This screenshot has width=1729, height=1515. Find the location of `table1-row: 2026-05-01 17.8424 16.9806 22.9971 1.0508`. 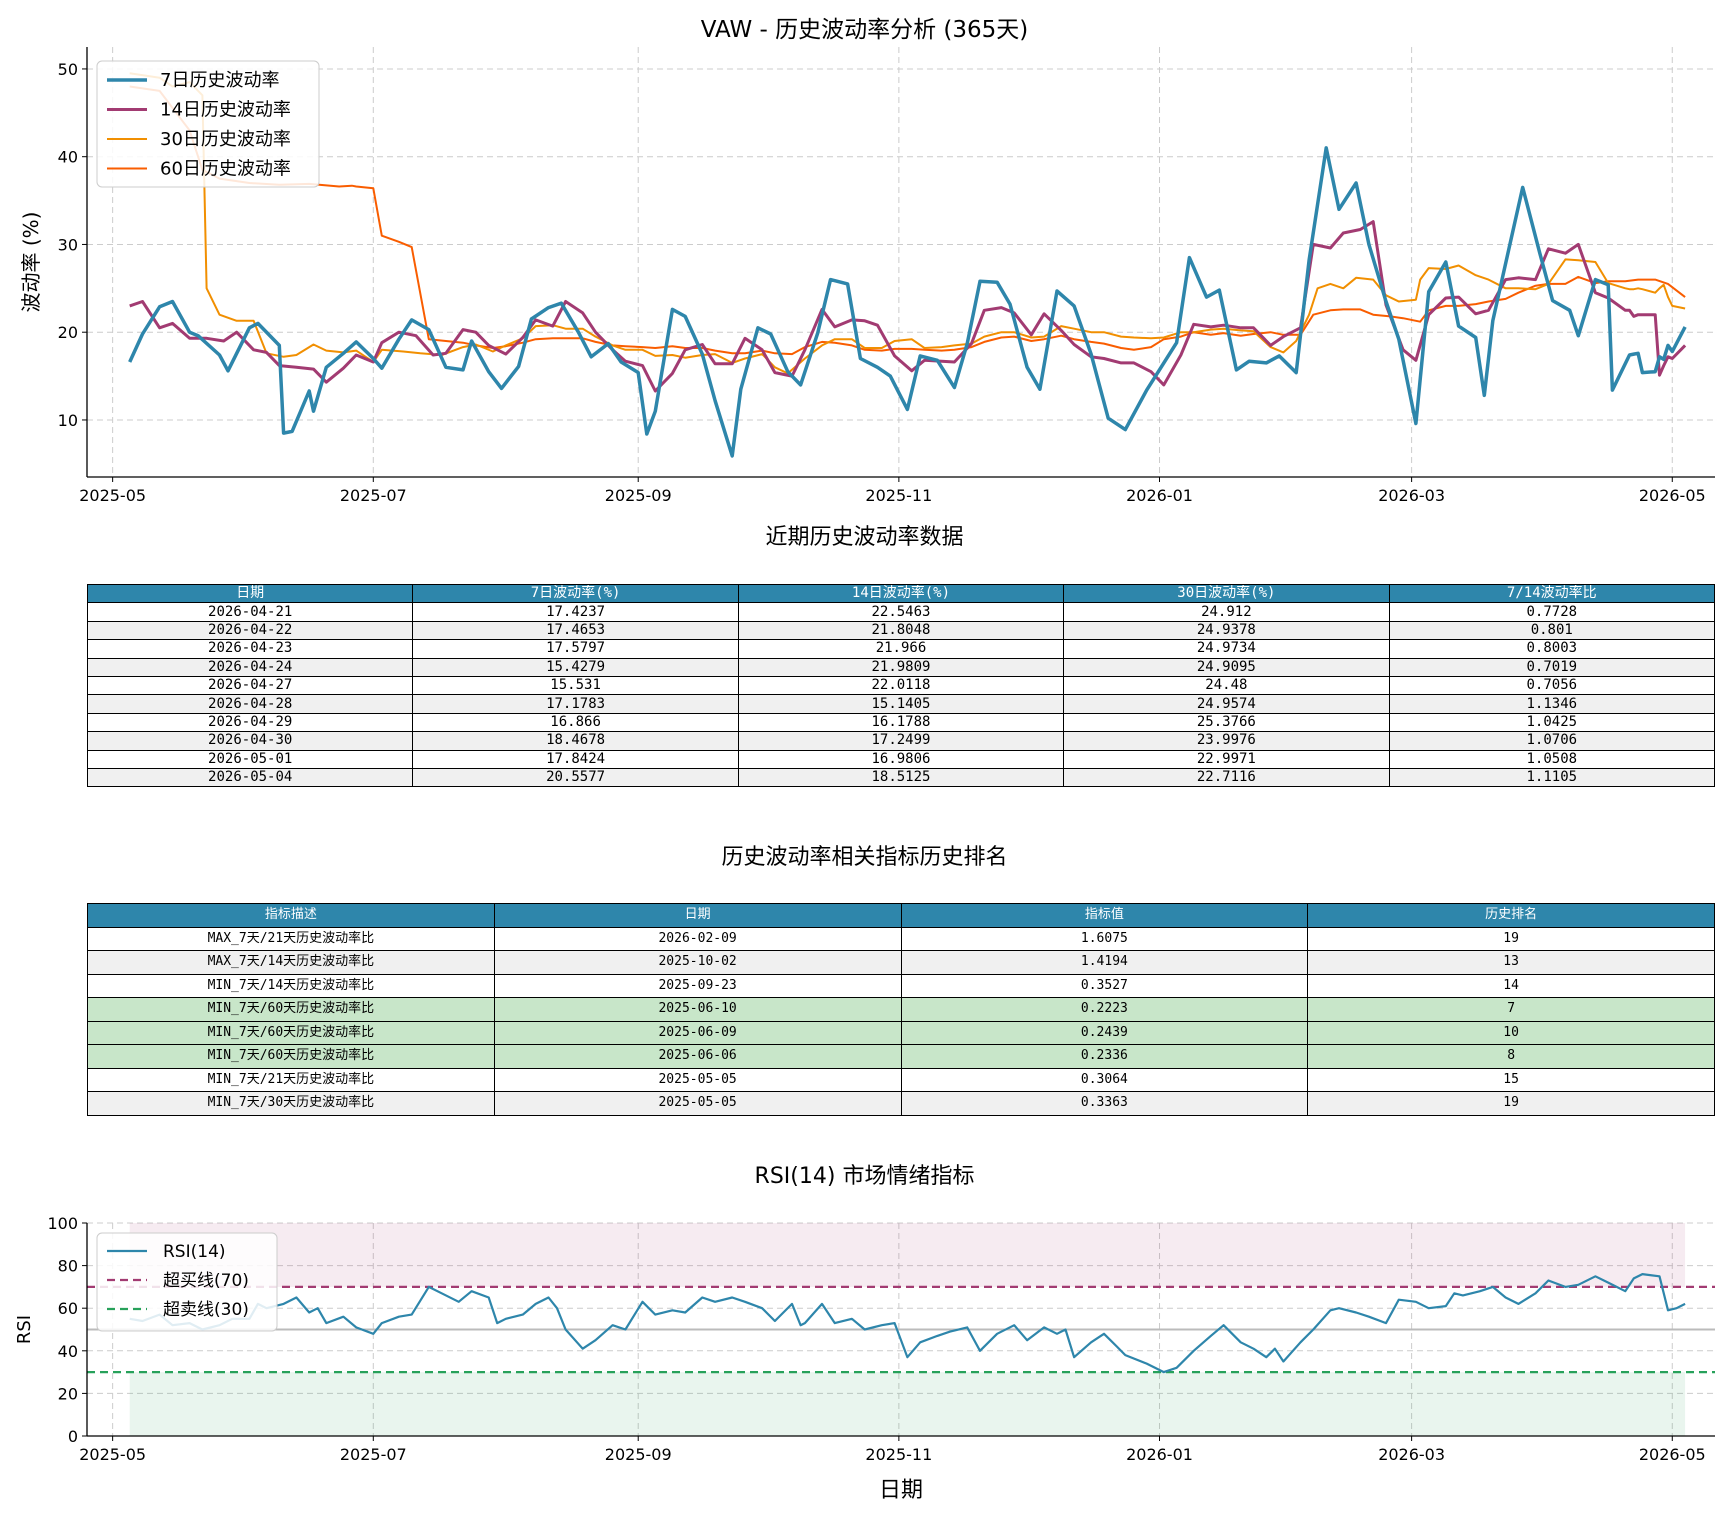

table1-row: 2026-05-01 17.8424 16.9806 22.9971 1.0508 is located at coordinates (901, 759).